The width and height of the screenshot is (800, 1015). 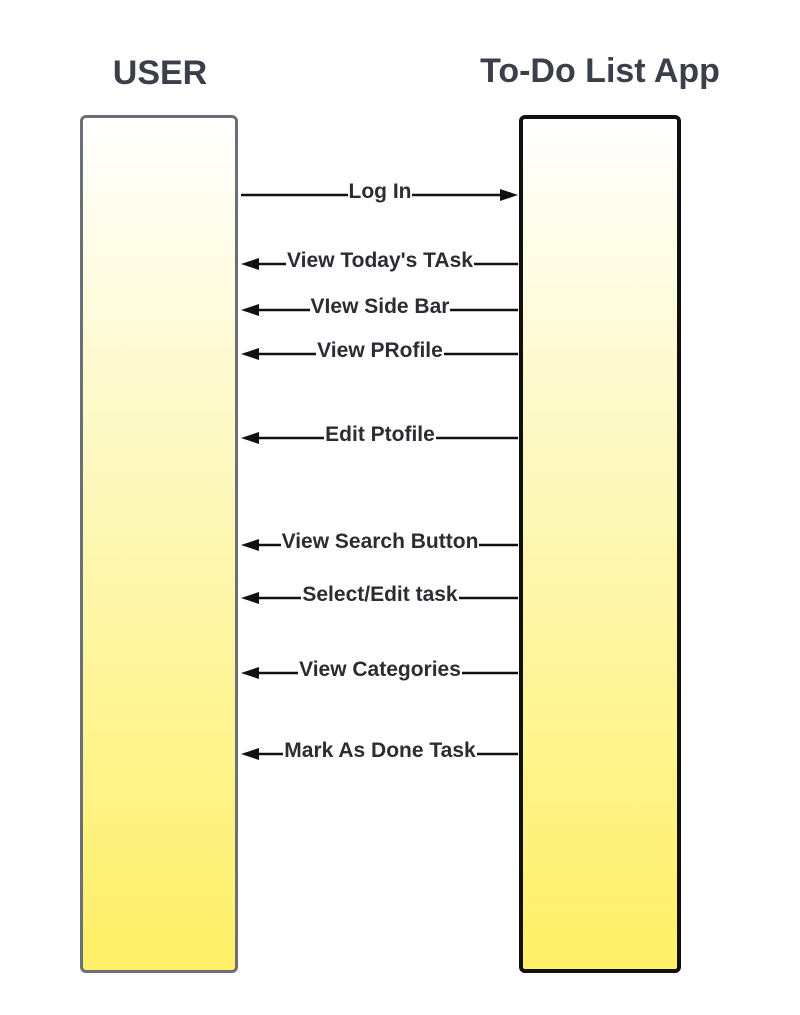 I want to click on app-lane-title: To-Do List App, so click(x=600, y=71).